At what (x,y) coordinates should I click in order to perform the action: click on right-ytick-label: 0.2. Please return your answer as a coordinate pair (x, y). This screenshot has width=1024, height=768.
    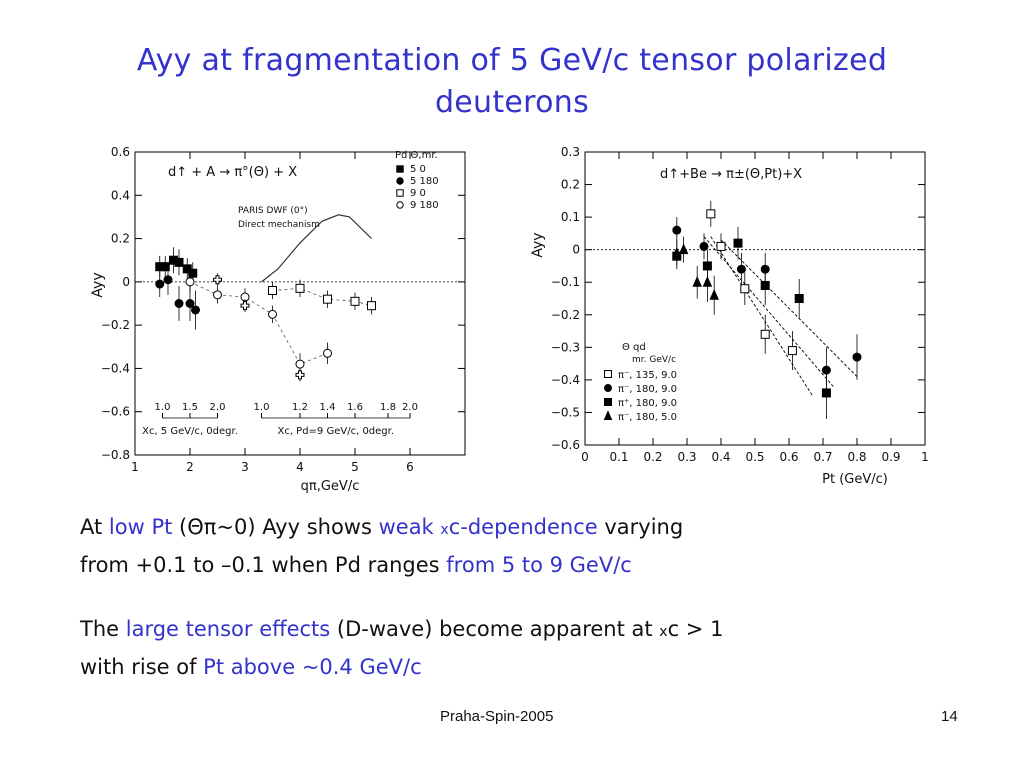
    Looking at the image, I should click on (570, 185).